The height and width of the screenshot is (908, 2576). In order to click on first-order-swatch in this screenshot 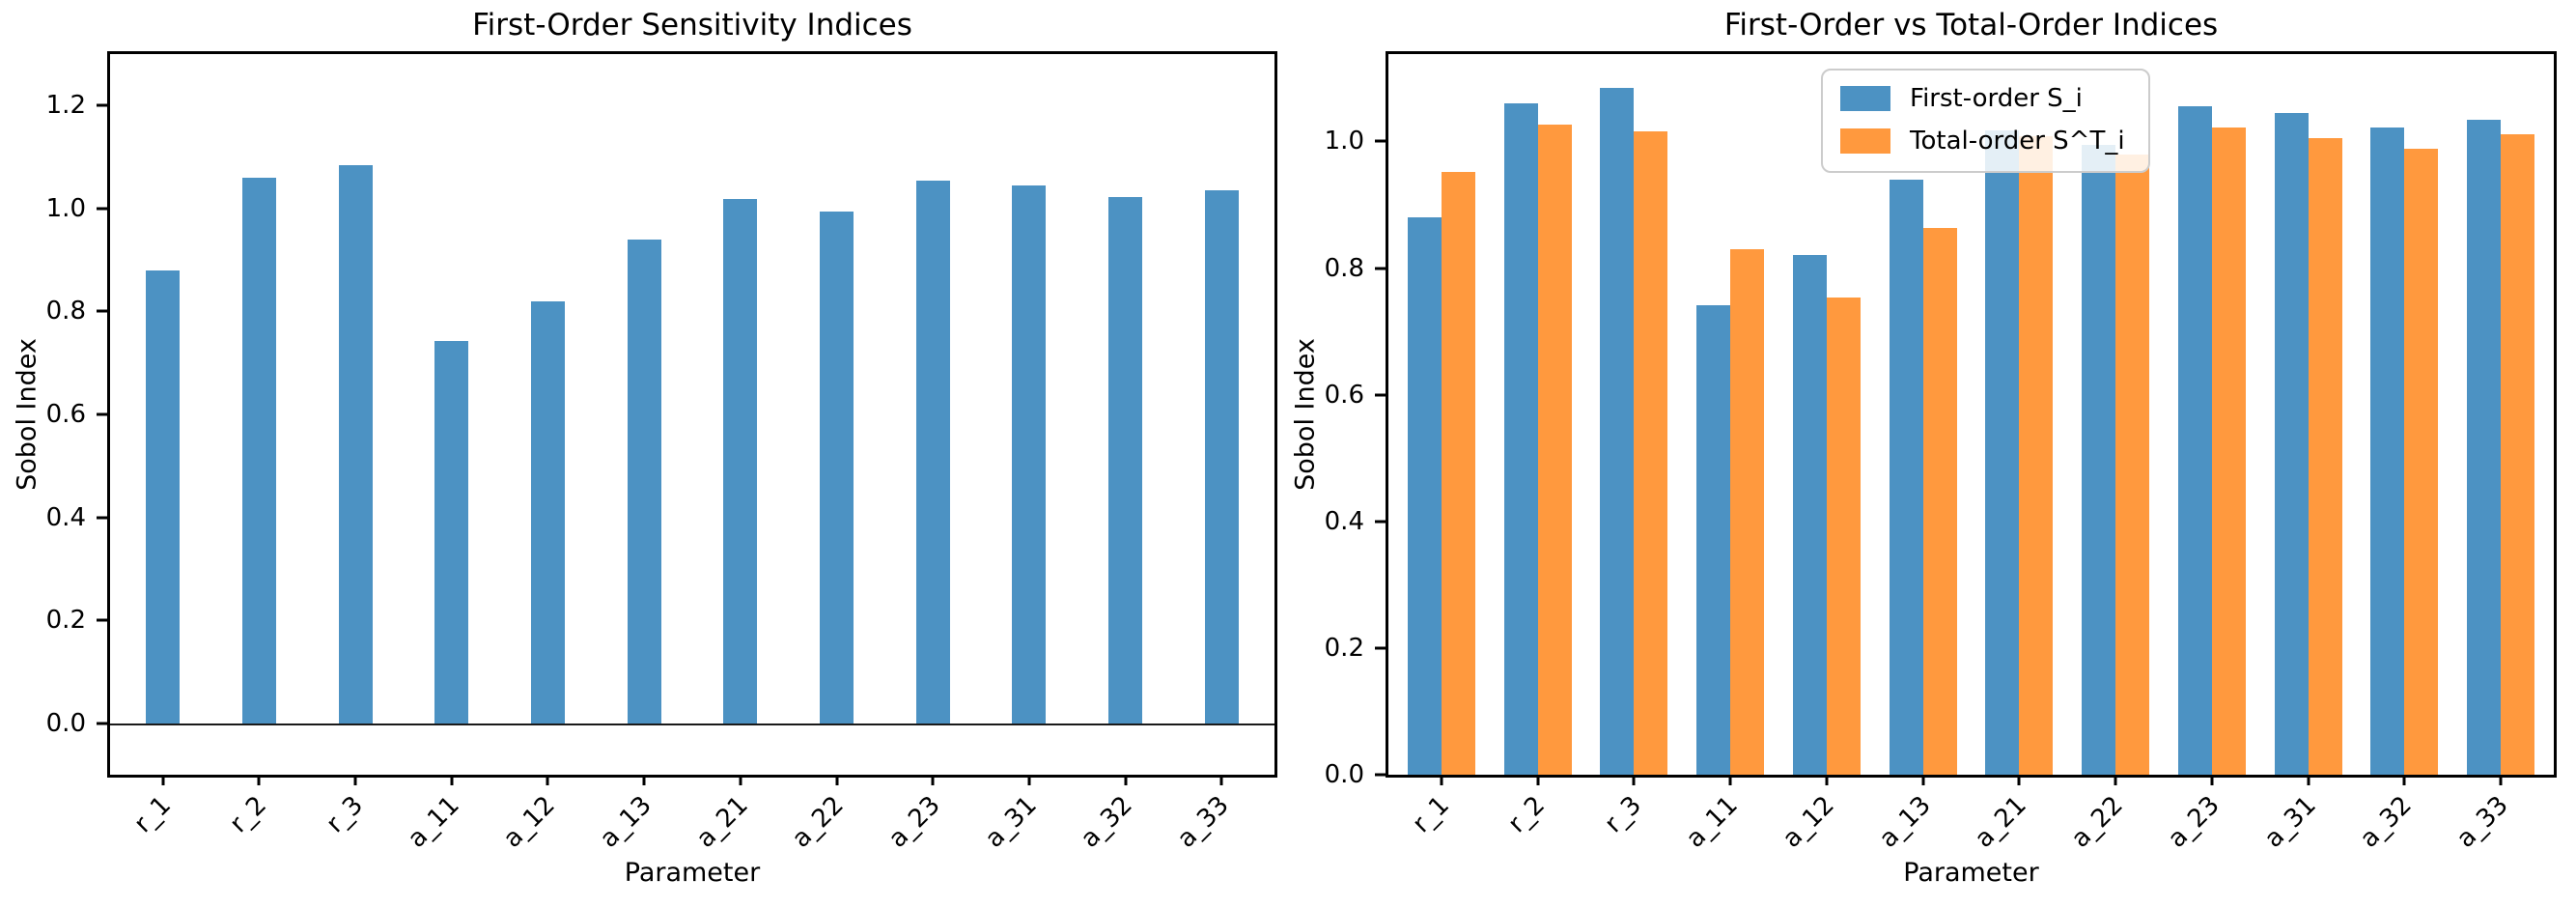, I will do `click(1865, 98)`.